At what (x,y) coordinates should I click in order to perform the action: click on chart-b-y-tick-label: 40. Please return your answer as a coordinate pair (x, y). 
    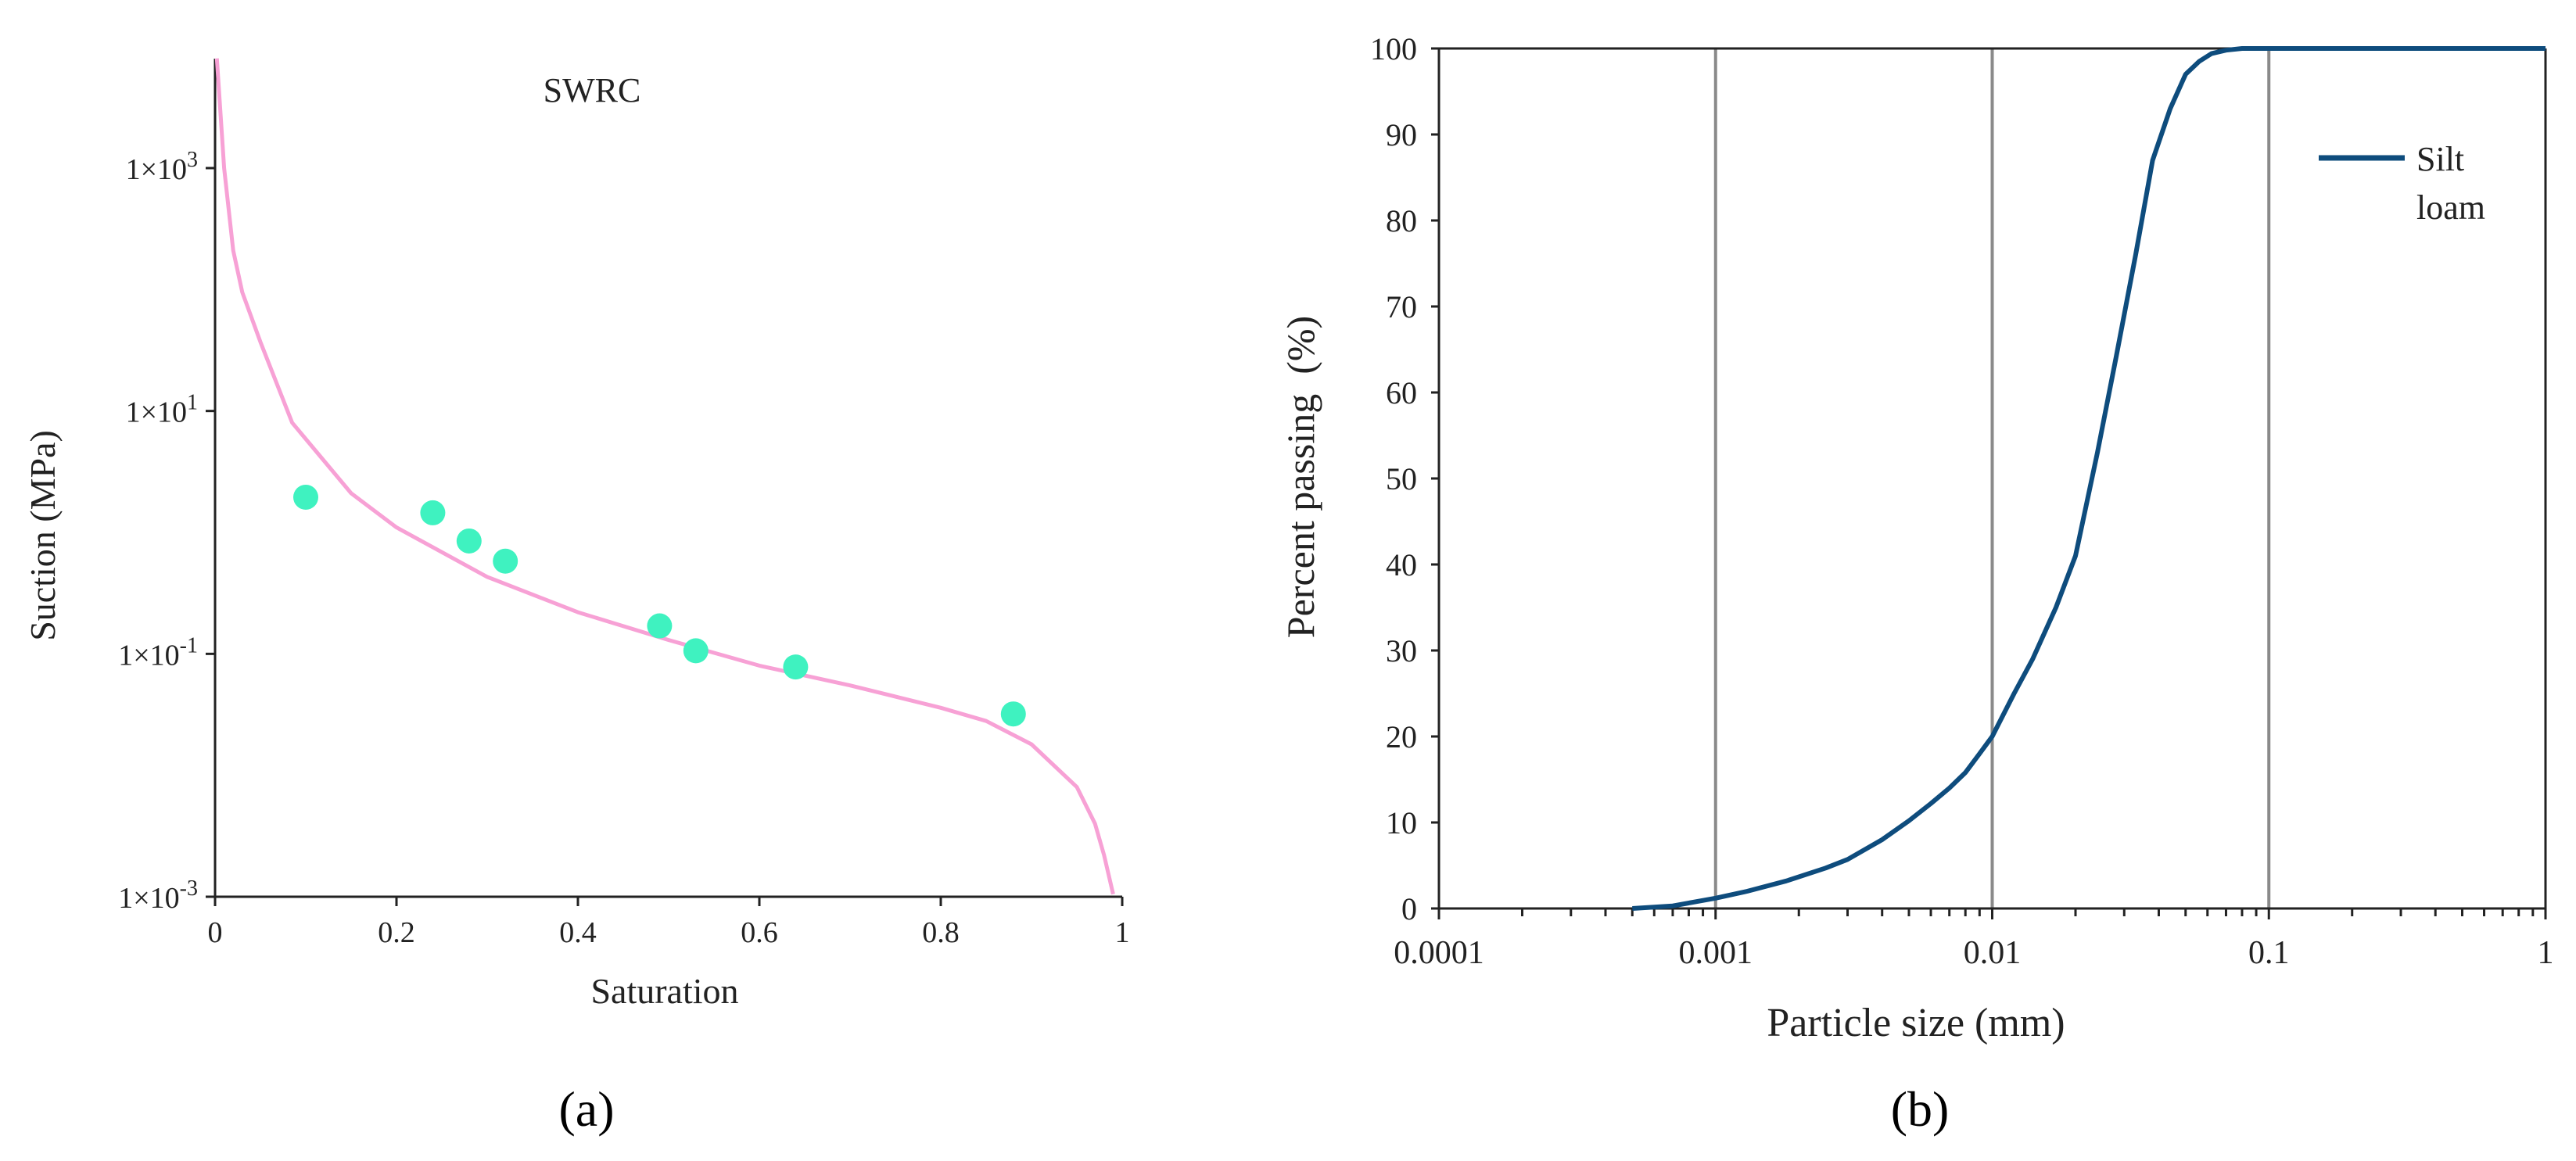
    Looking at the image, I should click on (1401, 564).